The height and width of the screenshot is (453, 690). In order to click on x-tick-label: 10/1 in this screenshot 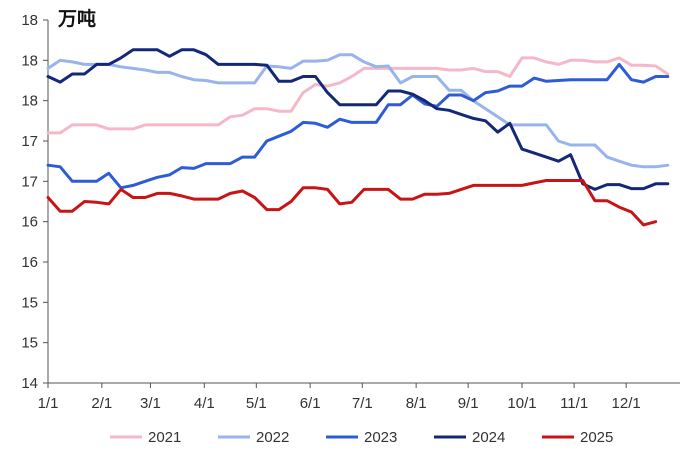, I will do `click(521, 403)`.